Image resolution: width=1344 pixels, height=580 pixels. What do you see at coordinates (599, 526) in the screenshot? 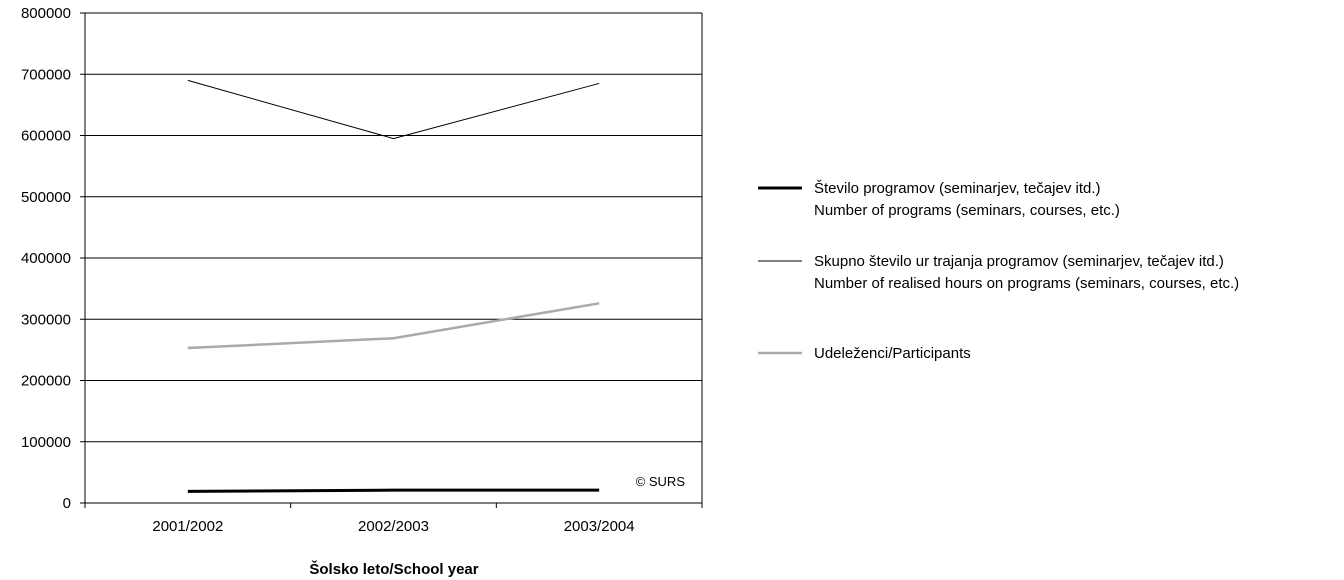
I see `x-tick-label: 2003/2004` at bounding box center [599, 526].